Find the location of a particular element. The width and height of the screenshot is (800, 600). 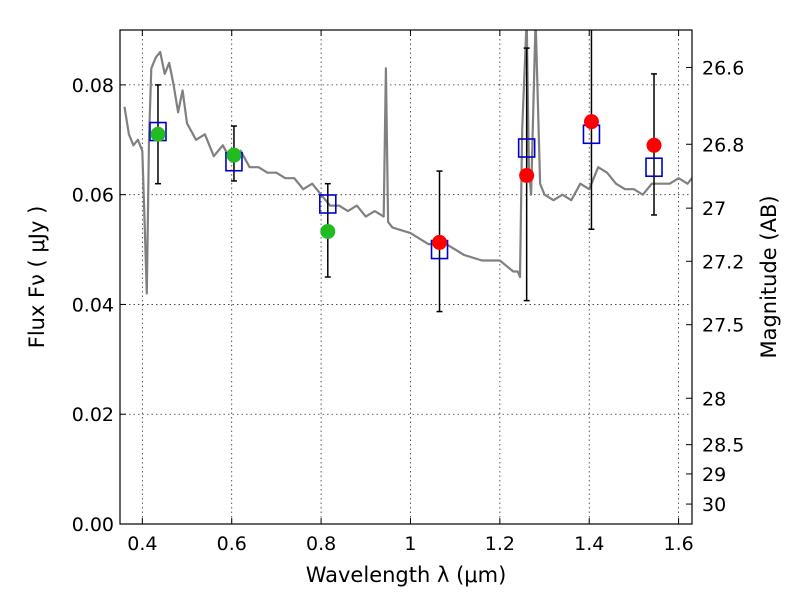

x-tick-label: 0.6 is located at coordinates (232, 544).